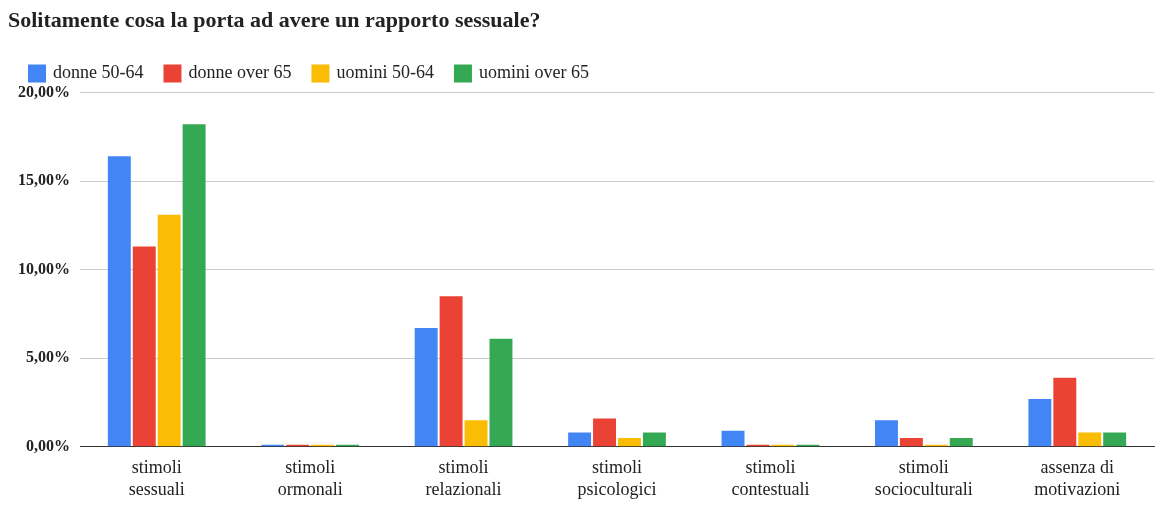 This screenshot has width=1172, height=512. What do you see at coordinates (463, 478) in the screenshot?
I see `x-tick-label: stimoli relazionali` at bounding box center [463, 478].